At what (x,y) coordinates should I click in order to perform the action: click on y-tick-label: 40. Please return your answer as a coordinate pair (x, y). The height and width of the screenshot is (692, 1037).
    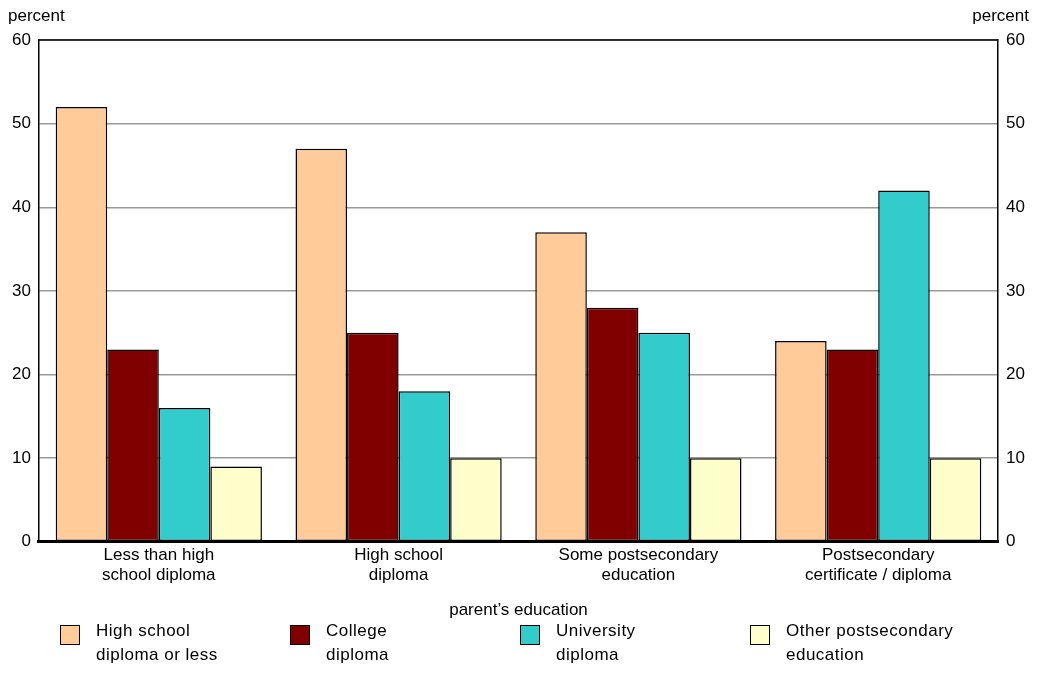
    Looking at the image, I should click on (21, 206).